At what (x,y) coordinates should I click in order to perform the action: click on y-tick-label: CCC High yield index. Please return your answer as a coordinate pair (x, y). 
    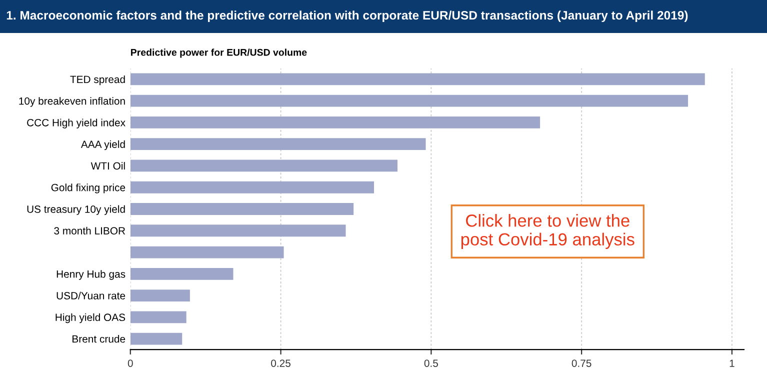
    Looking at the image, I should click on (76, 123).